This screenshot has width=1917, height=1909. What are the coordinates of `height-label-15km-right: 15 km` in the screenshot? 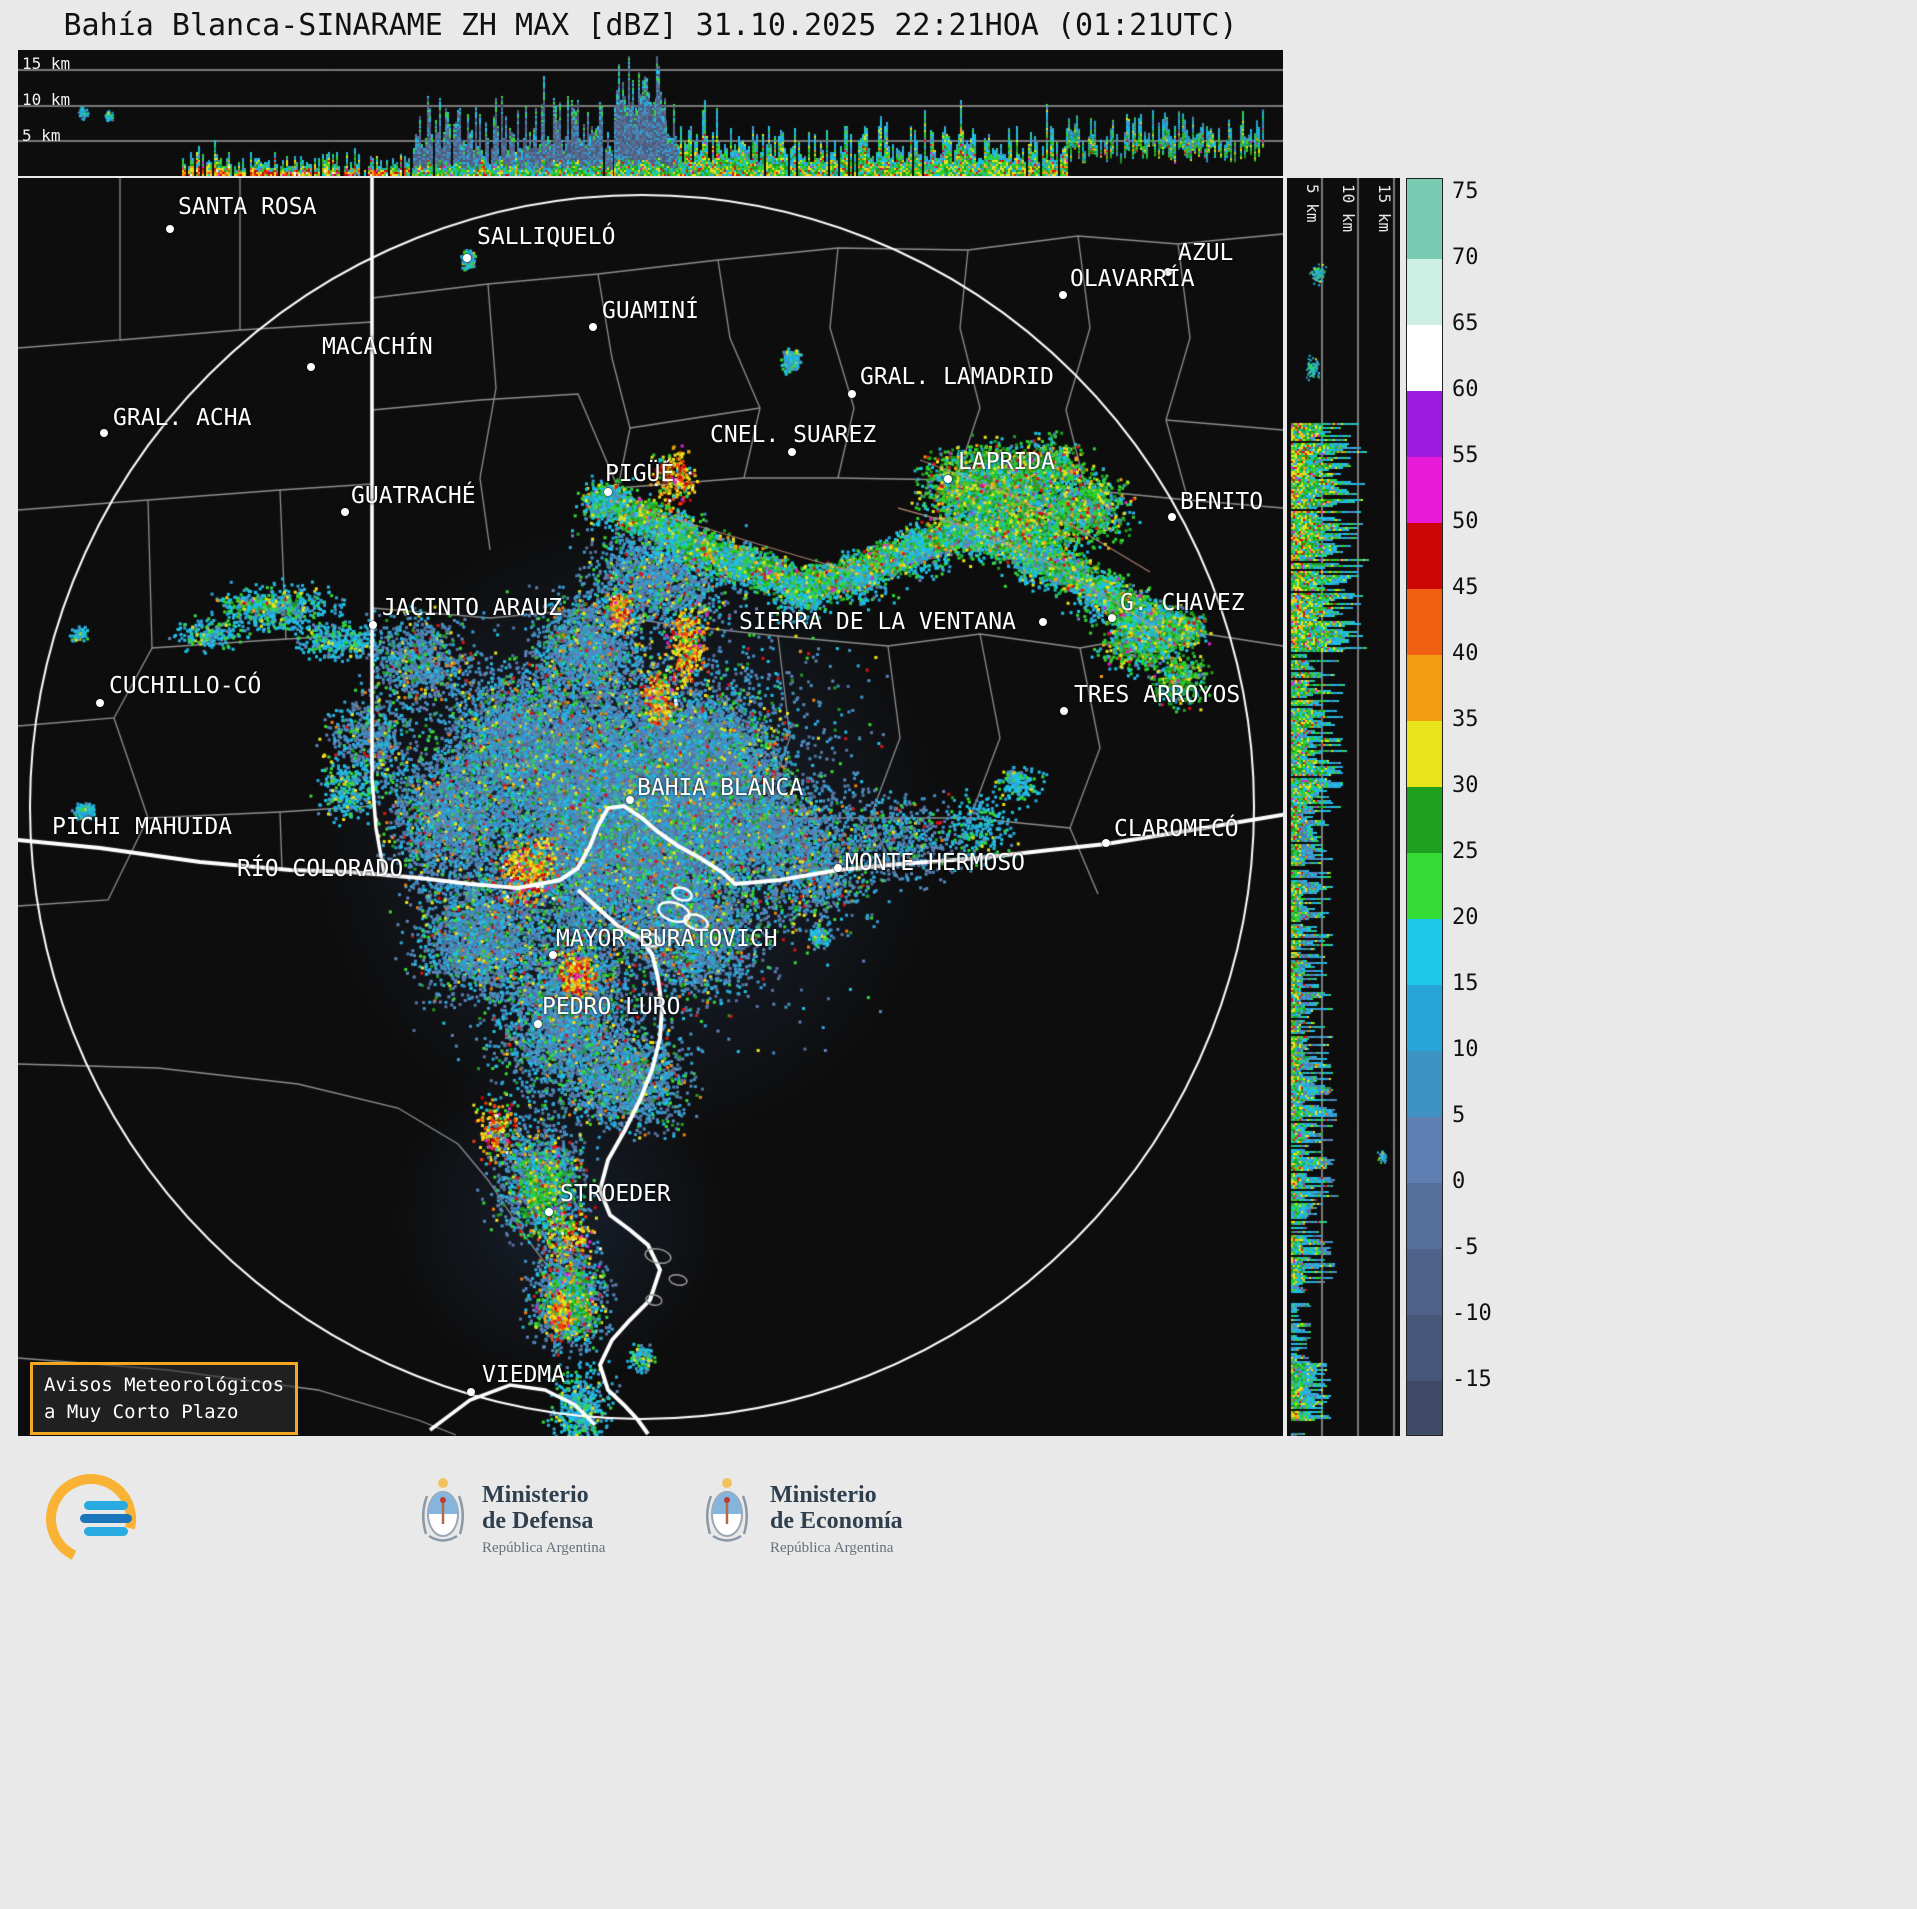 It's located at (1384, 208).